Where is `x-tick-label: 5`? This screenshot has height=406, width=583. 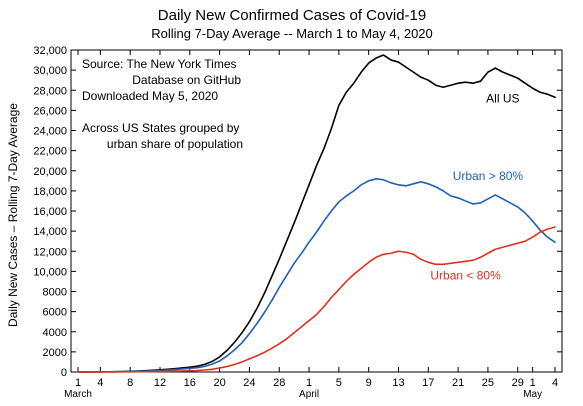 x-tick-label: 5 is located at coordinates (339, 383).